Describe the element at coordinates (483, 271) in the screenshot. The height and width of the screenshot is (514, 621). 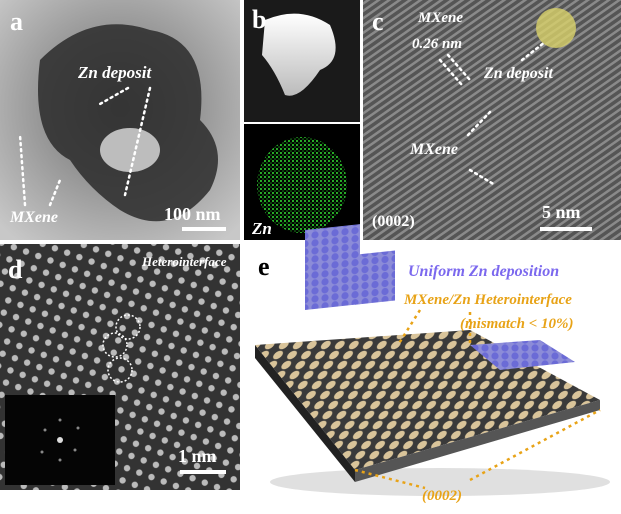
I see `annotation: Uniform Zn deposition` at that location.